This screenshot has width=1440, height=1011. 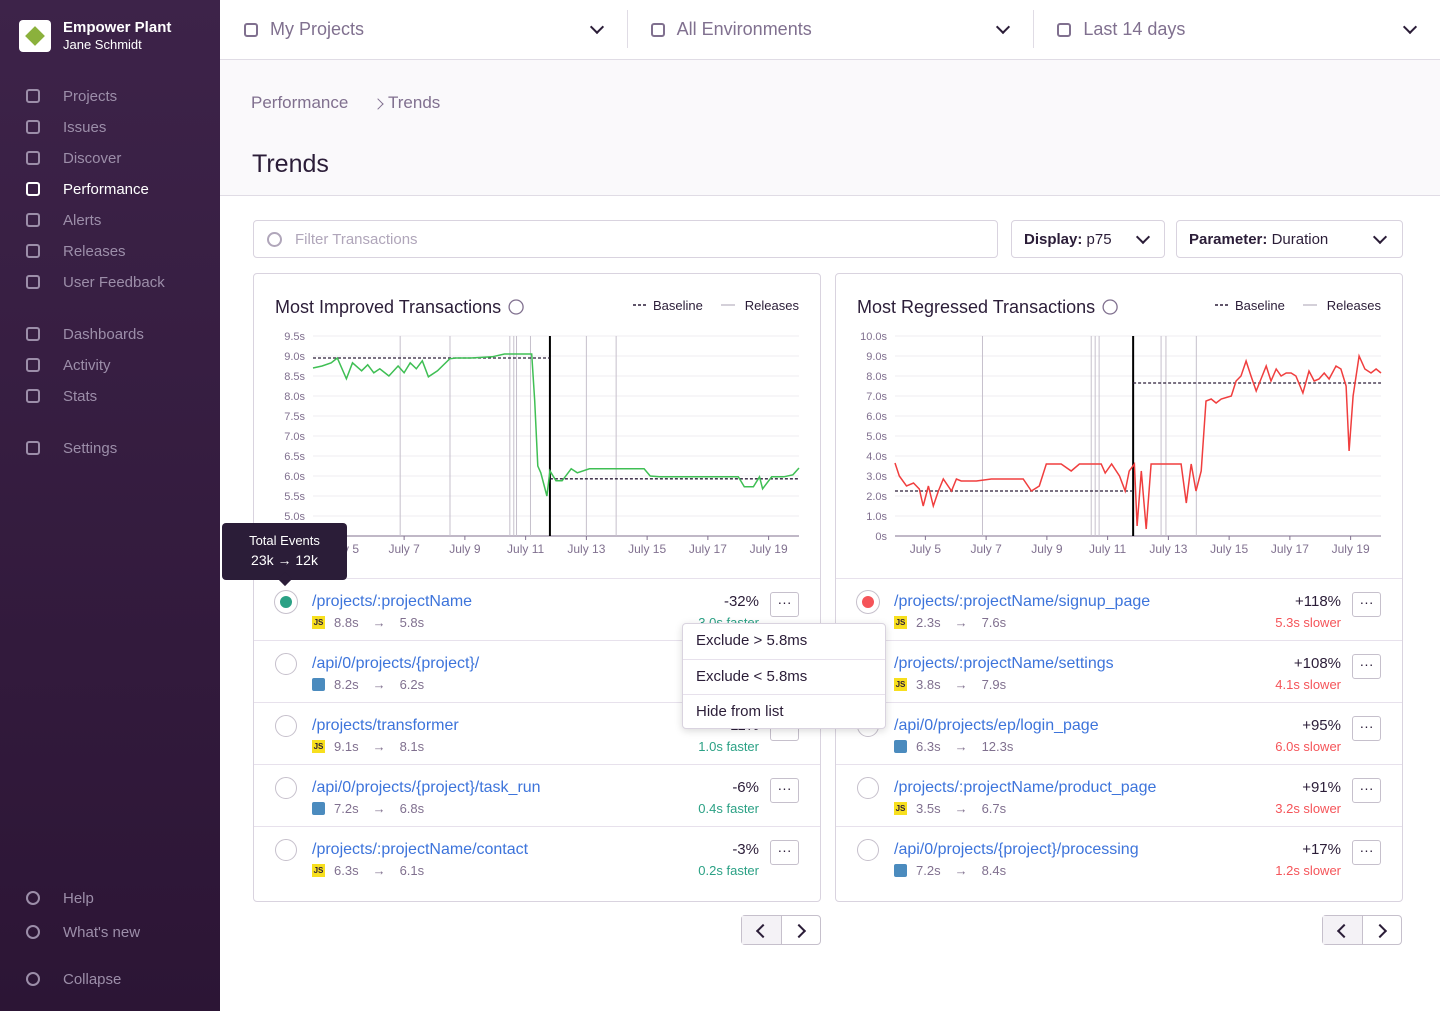 What do you see at coordinates (997, 746) in the screenshot?
I see `duration-to: 12.3s` at bounding box center [997, 746].